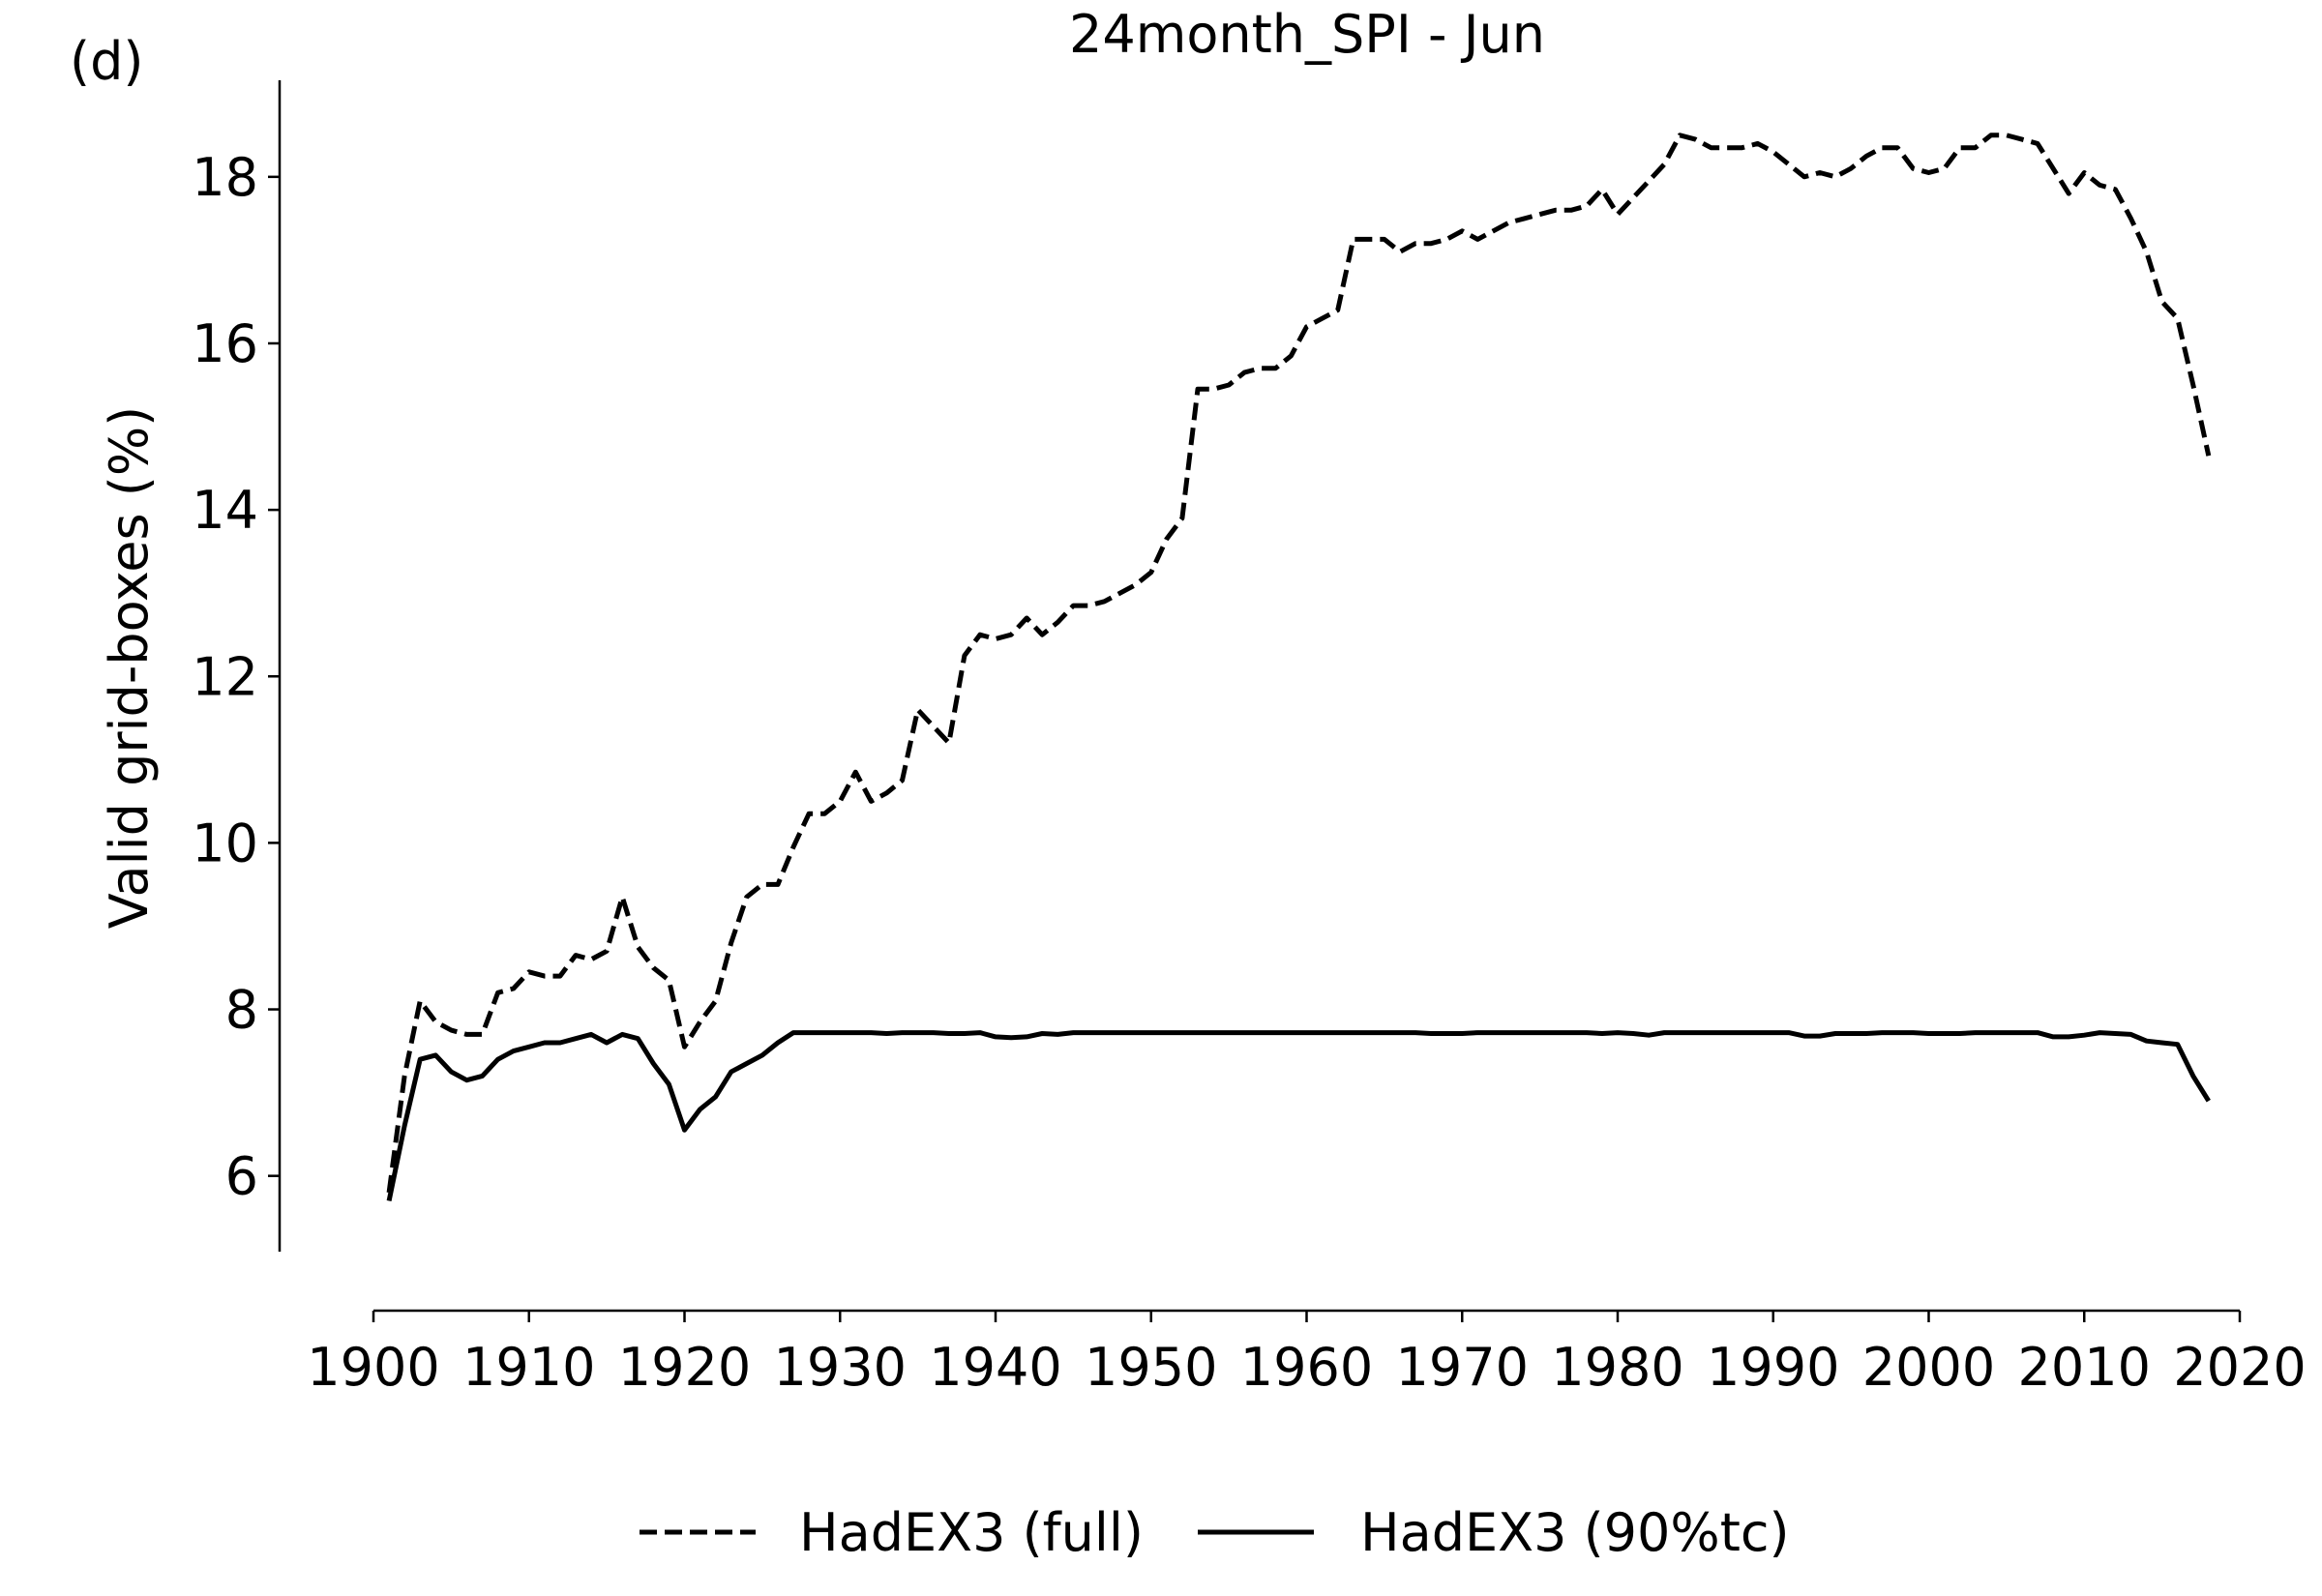 The height and width of the screenshot is (1596, 2322). Describe the element at coordinates (225, 676) in the screenshot. I see `y-tick-label: 12` at that location.